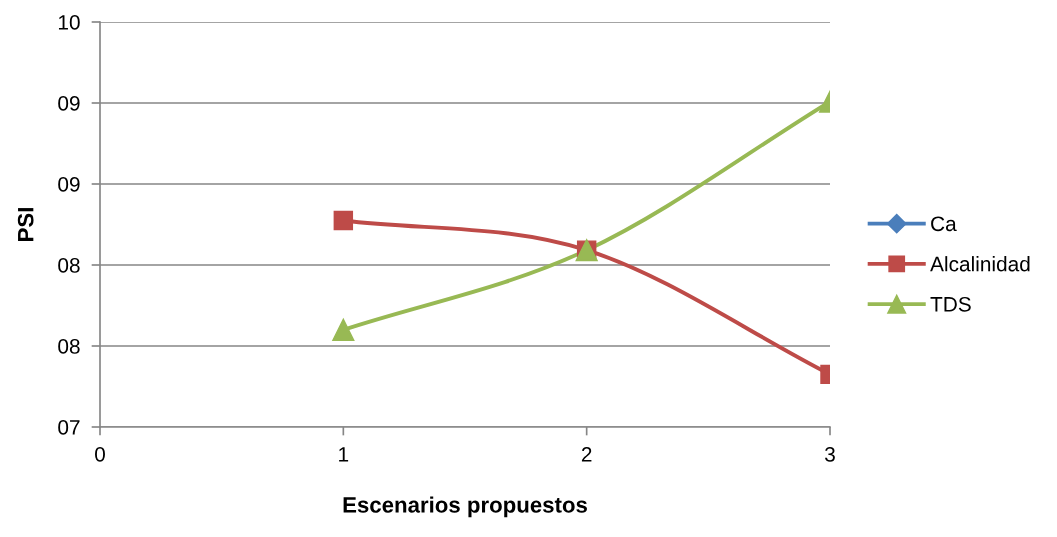  What do you see at coordinates (944, 224) in the screenshot?
I see `legend-label: Ca` at bounding box center [944, 224].